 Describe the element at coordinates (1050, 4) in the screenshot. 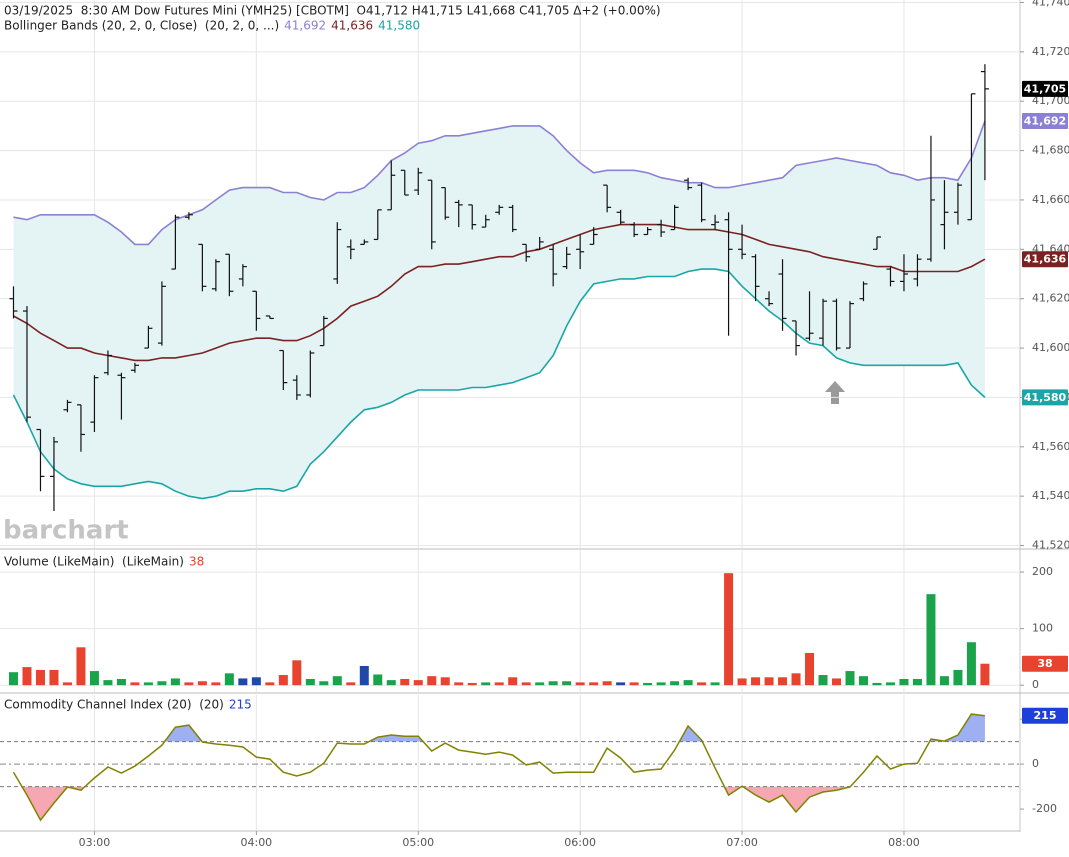

I see `y-tick-label: 41,740` at that location.